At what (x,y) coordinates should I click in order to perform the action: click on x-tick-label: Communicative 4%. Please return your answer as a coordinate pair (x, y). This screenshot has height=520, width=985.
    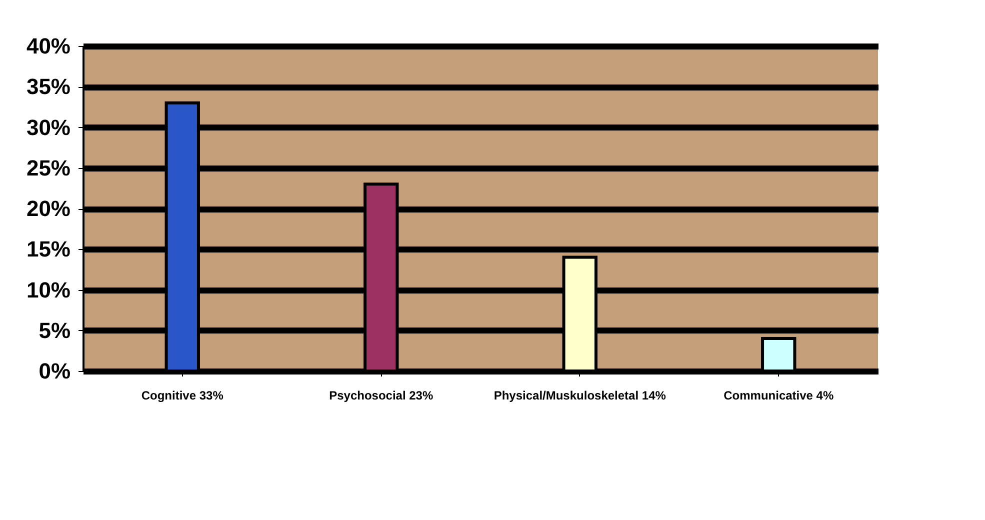
    Looking at the image, I should click on (779, 395).